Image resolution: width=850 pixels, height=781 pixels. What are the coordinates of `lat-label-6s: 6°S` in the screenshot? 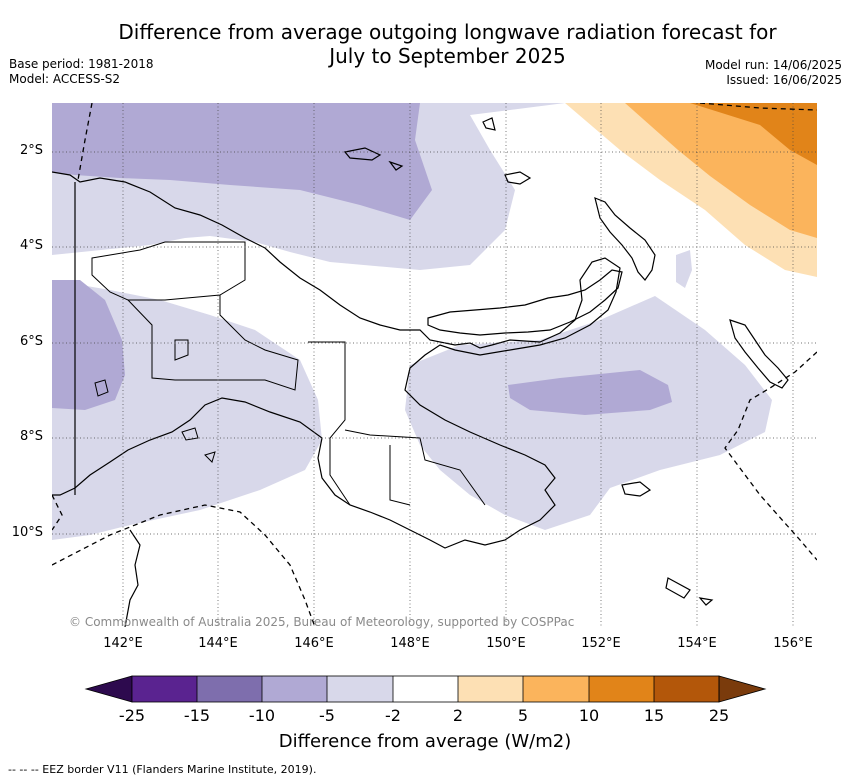 It's located at (31, 341).